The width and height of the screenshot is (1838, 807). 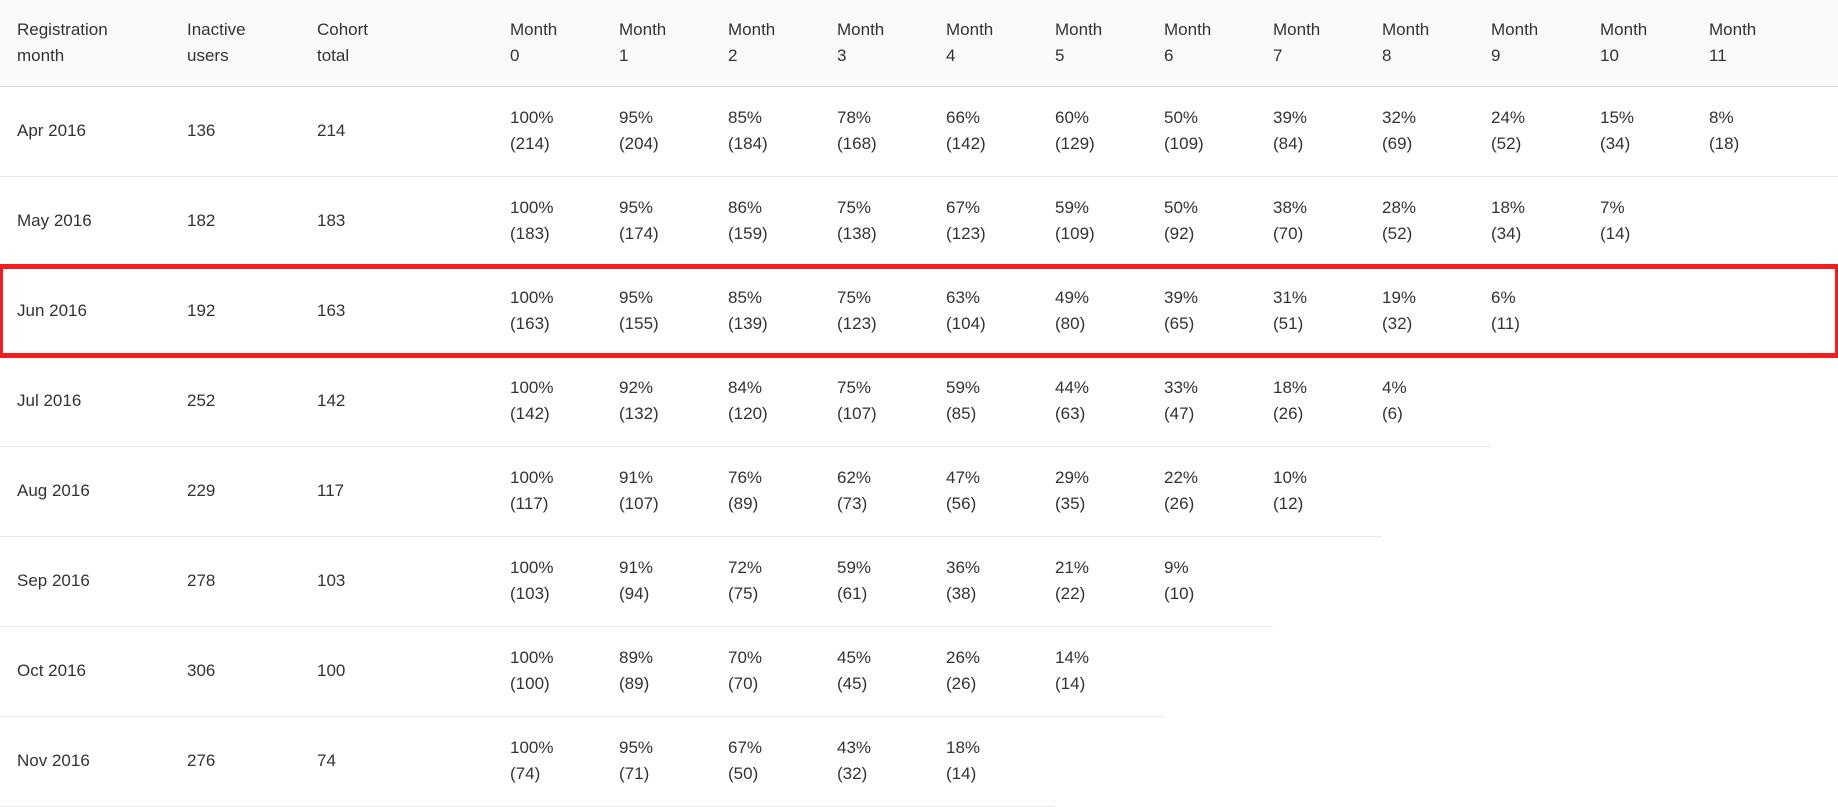 I want to click on month-5-cell, so click(x=1109, y=761).